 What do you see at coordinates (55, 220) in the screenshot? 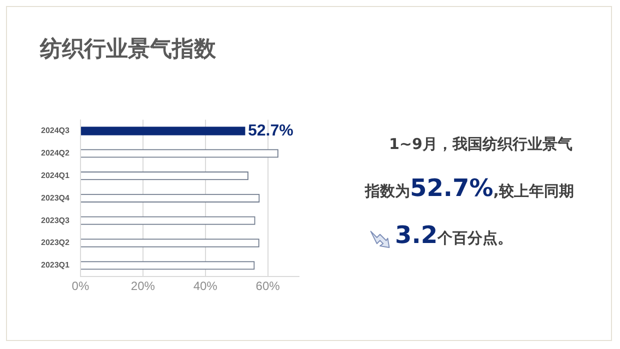
I see `y-tick-label: 2023Q3` at bounding box center [55, 220].